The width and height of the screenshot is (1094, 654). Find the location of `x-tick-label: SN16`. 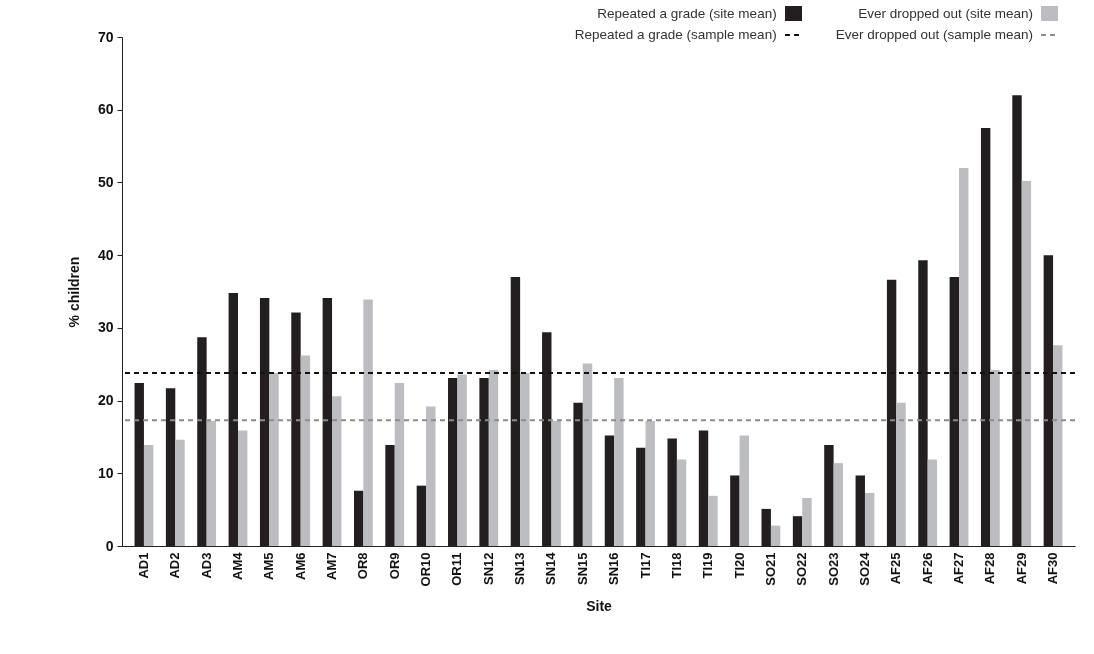

x-tick-label: SN16 is located at coordinates (614, 569).